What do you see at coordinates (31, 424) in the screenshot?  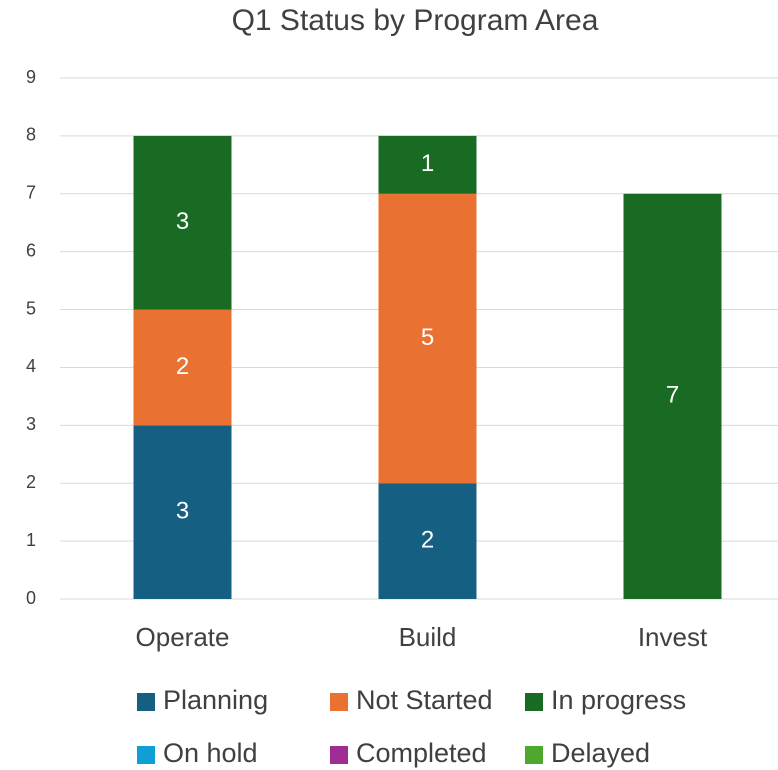 I see `y-tick-label: 3` at bounding box center [31, 424].